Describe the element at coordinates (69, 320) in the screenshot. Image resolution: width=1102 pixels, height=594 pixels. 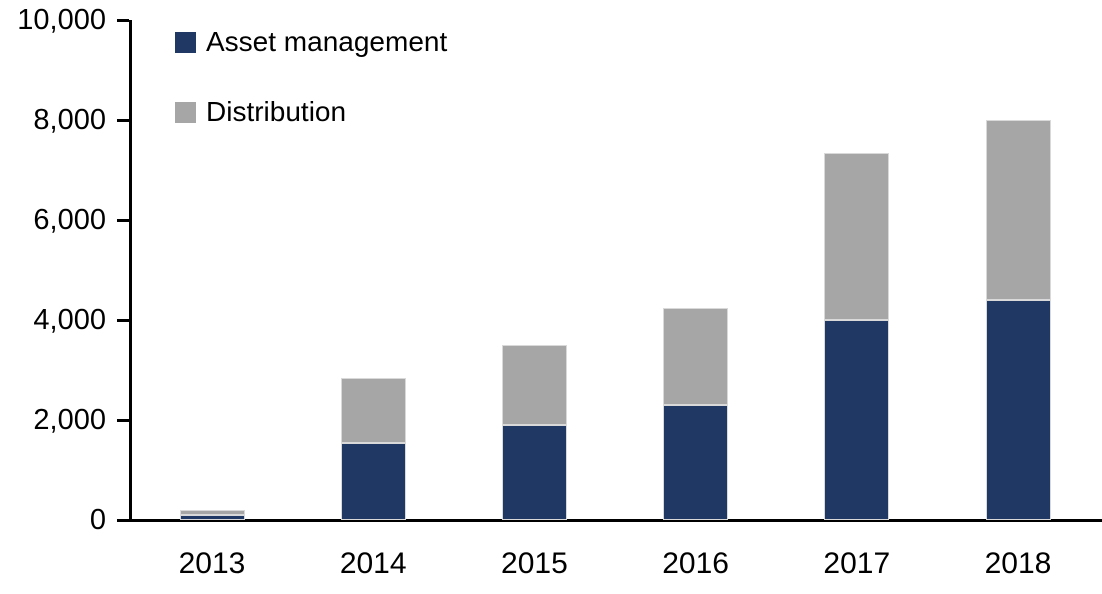
I see `y-tick-label: 4,000` at that location.